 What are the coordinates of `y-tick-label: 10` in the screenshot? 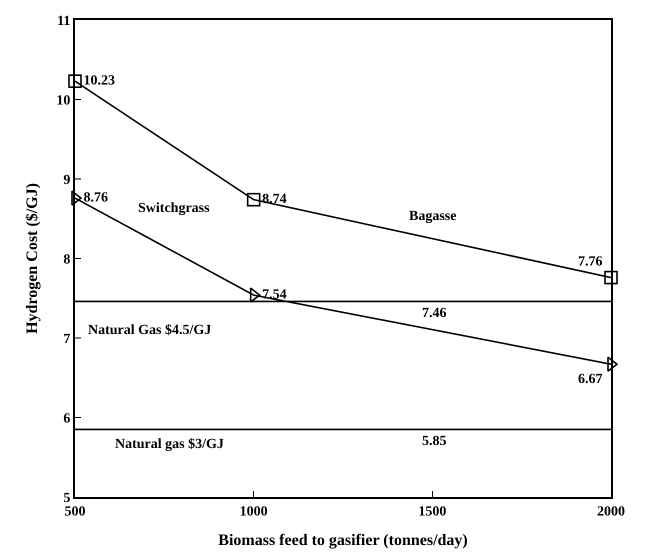 It's located at (63, 100).